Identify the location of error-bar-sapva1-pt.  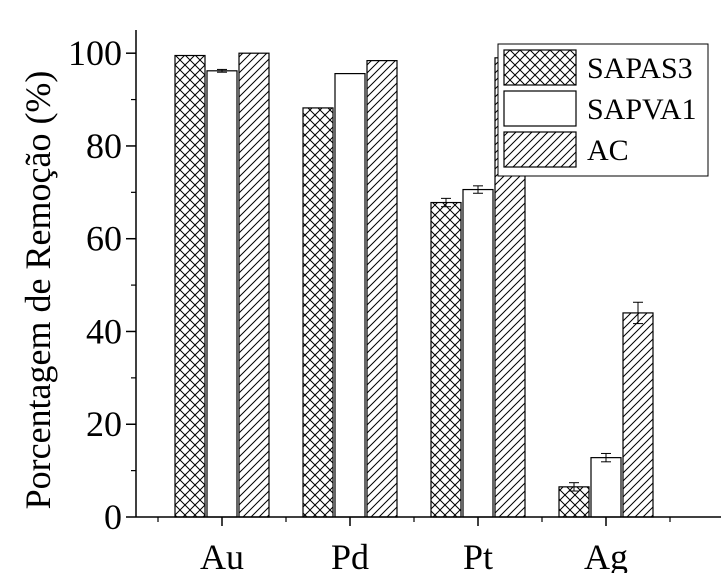
(478, 189).